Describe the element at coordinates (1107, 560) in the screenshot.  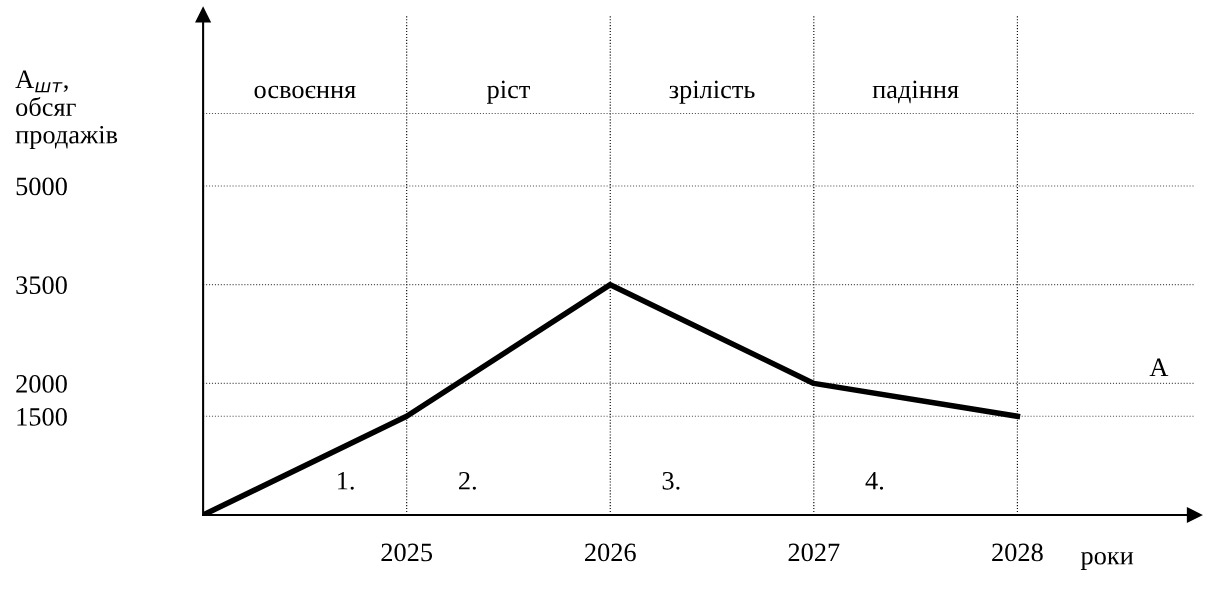
I see `x-axis-title: роки` at that location.